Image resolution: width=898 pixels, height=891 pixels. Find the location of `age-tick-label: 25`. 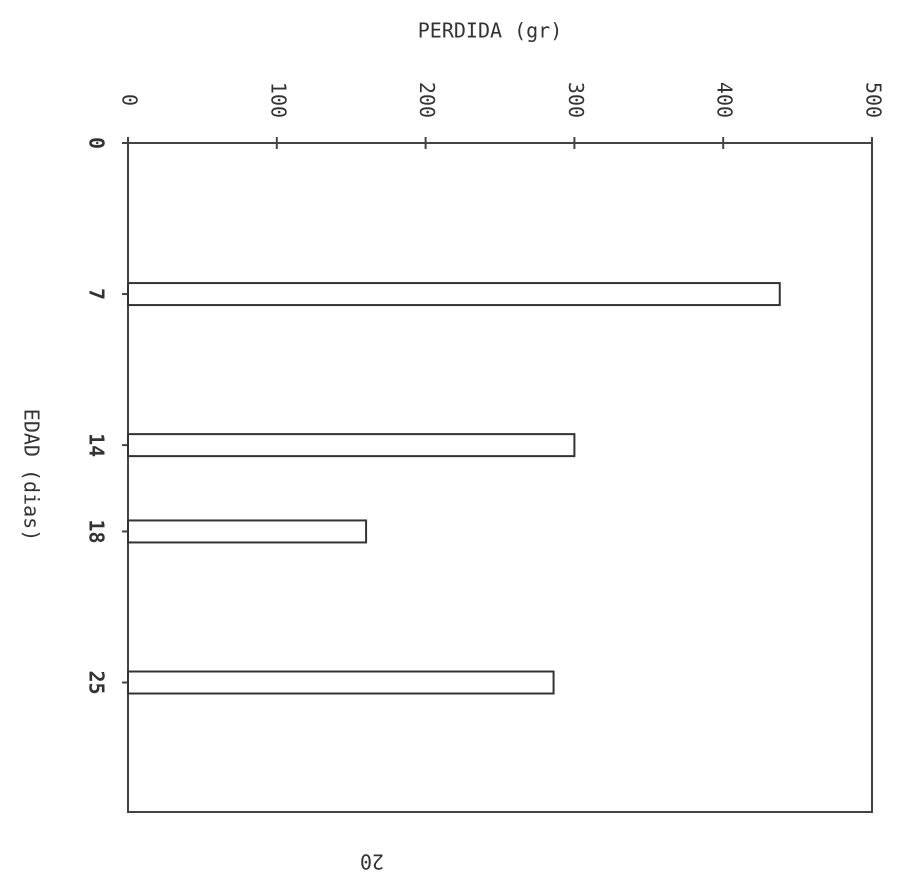

age-tick-label: 25 is located at coordinates (97, 682).